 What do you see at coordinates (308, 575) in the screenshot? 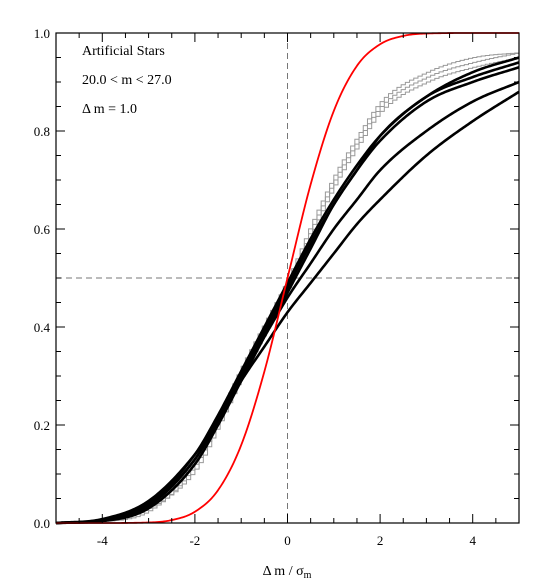
I see `x-axis-title-subscript: m` at bounding box center [308, 575].